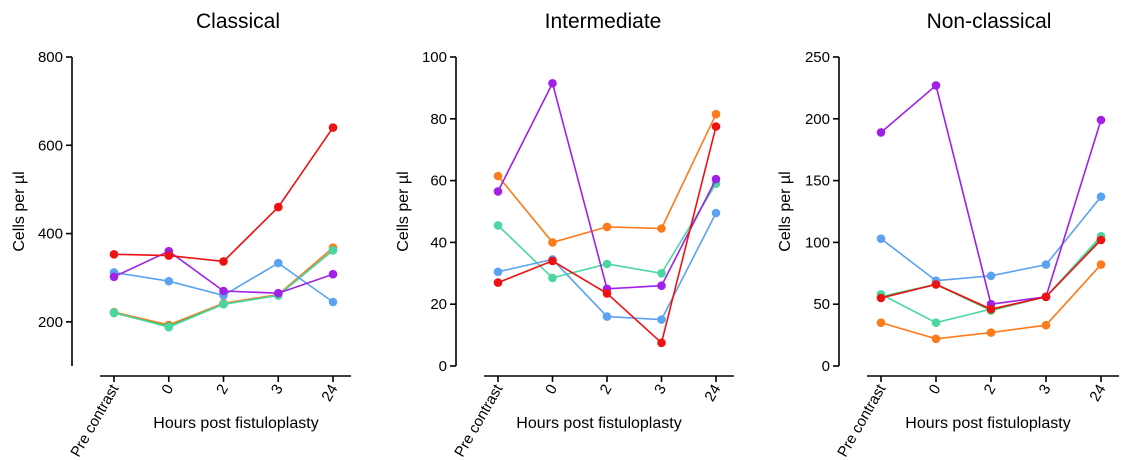 The image size is (1146, 460). Describe the element at coordinates (817, 181) in the screenshot. I see `y-tick-label: 150` at that location.